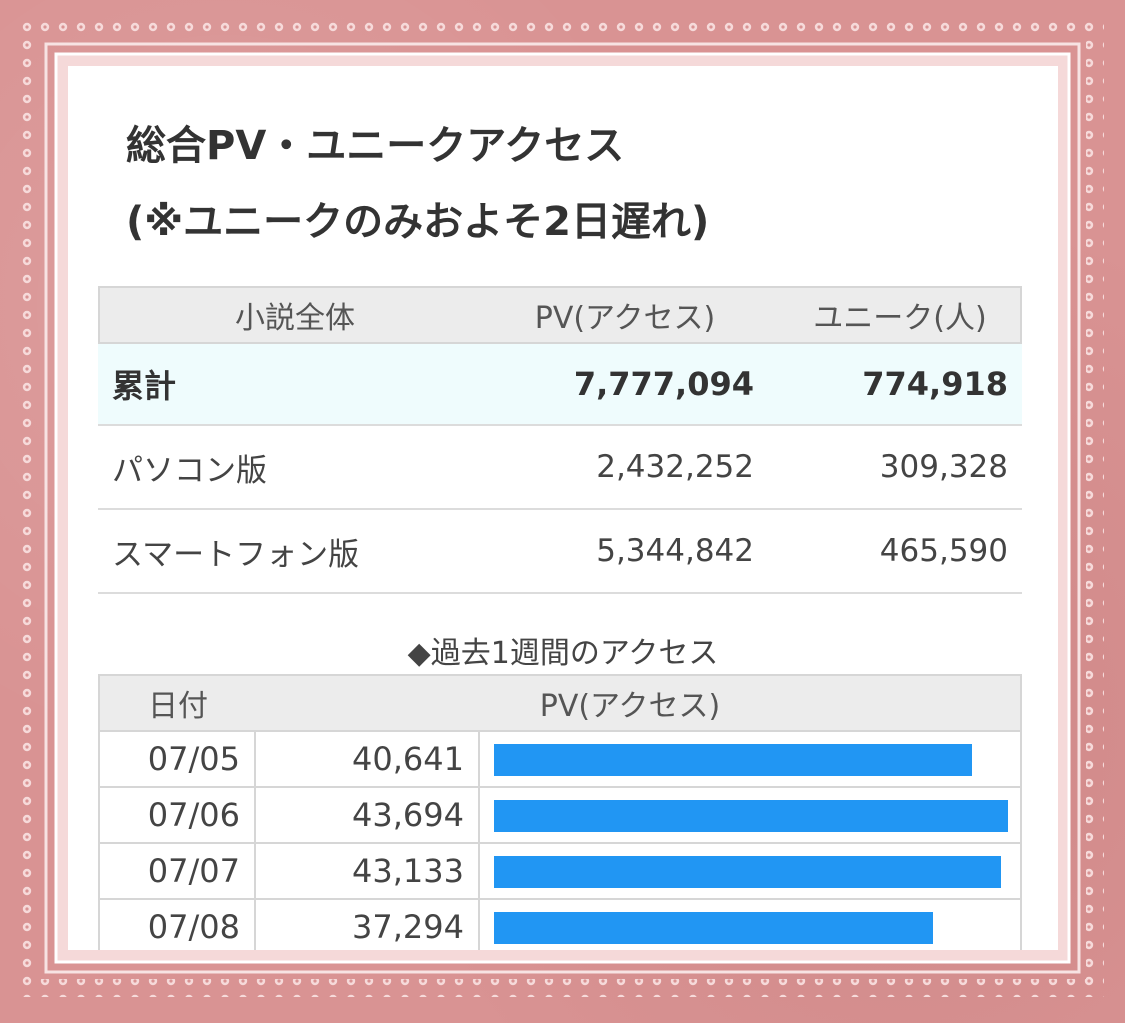 The image size is (1125, 1023). Describe the element at coordinates (943, 467) in the screenshot. I see `pc-unique: 309,328` at that location.